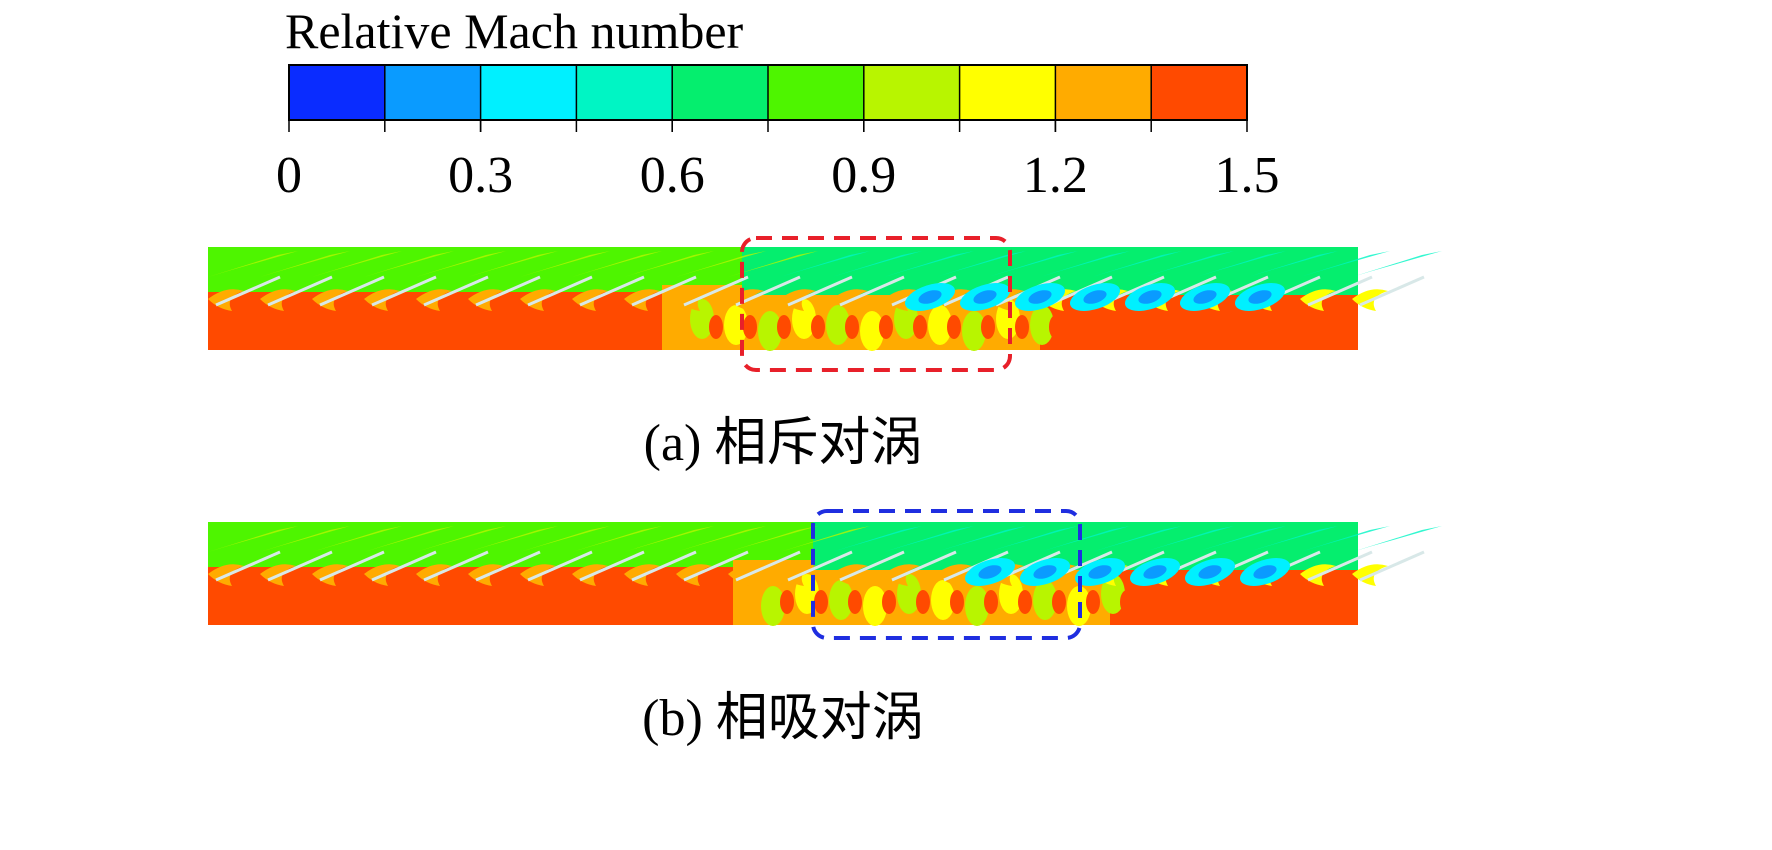  I want to click on colorbar-tick-label: 0.9, so click(863, 175).